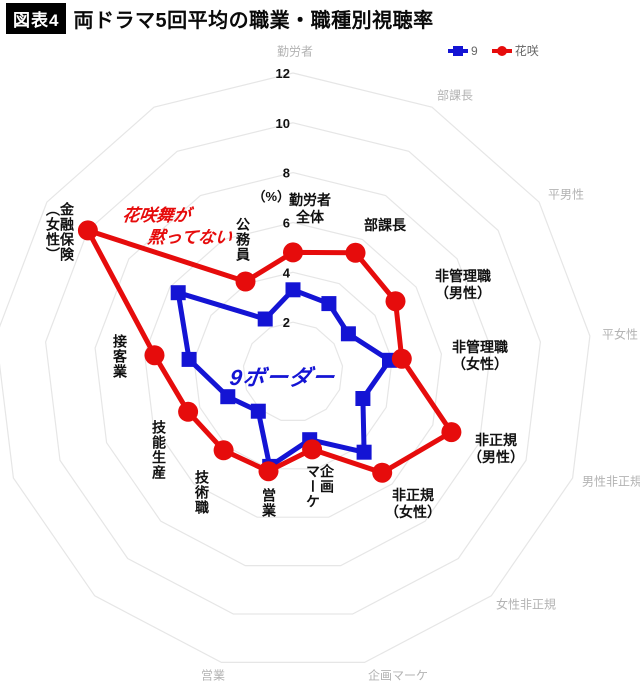 This screenshot has height=684, width=640. What do you see at coordinates (190, 238) in the screenshot?
I see `annotation-hanasaki-line2: 黙ってない` at bounding box center [190, 238].